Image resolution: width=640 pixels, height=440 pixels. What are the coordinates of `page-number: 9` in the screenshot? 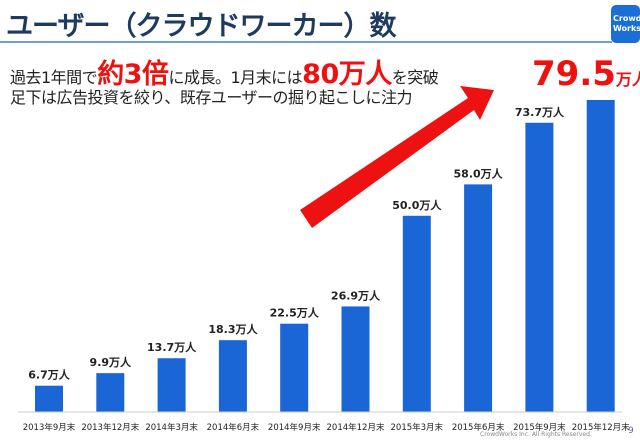 It's located at (631, 431).